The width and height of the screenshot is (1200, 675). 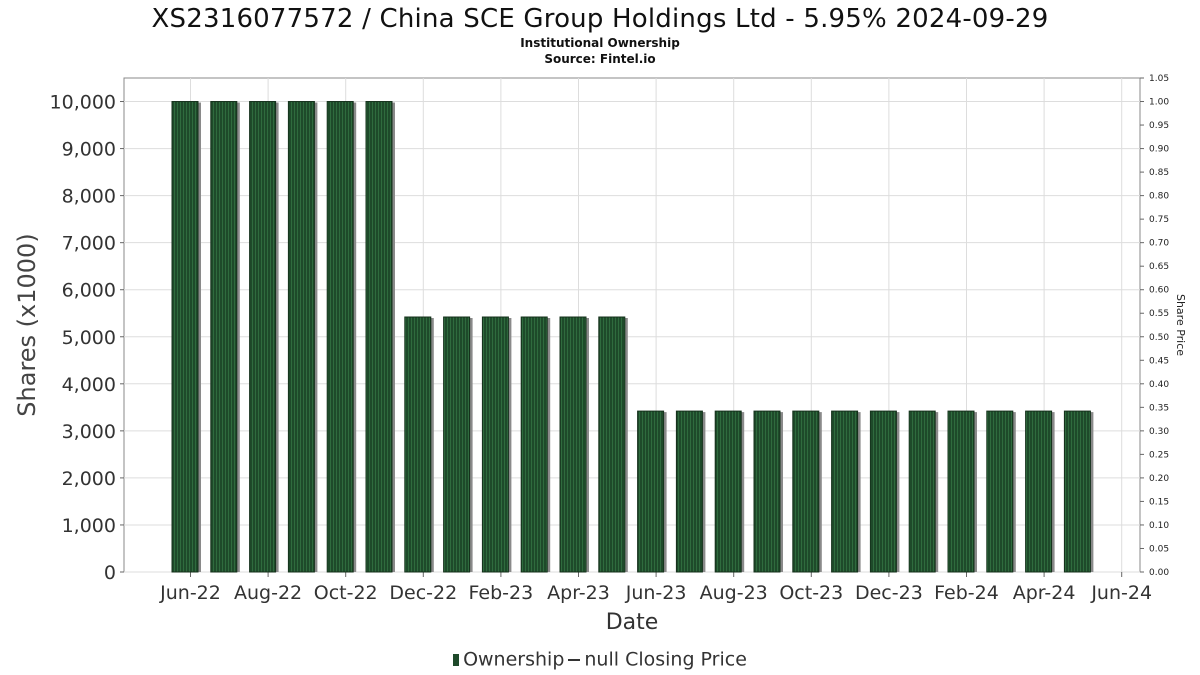 I want to click on y2-tick-label: 1.05, so click(x=1159, y=79).